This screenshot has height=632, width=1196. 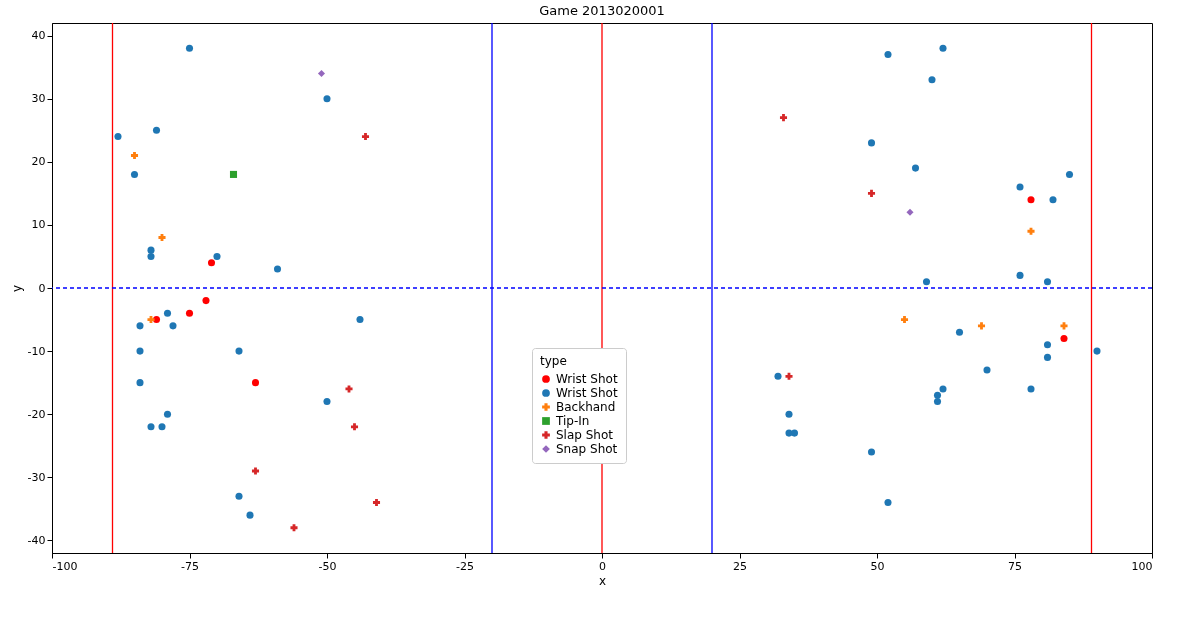 What do you see at coordinates (587, 449) in the screenshot?
I see `legend-label: Snap Shot` at bounding box center [587, 449].